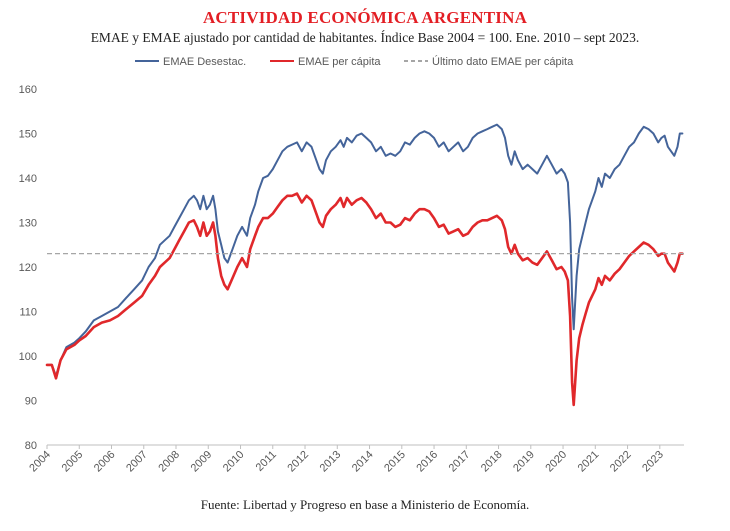 This screenshot has width=730, height=531. I want to click on x-tick-label: 2009, so click(202, 462).